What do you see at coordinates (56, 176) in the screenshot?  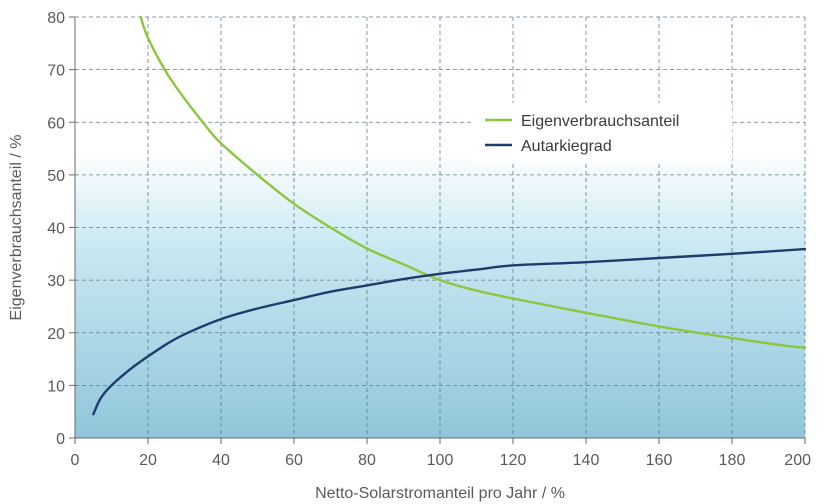 I see `y-tick-label: 50` at bounding box center [56, 176].